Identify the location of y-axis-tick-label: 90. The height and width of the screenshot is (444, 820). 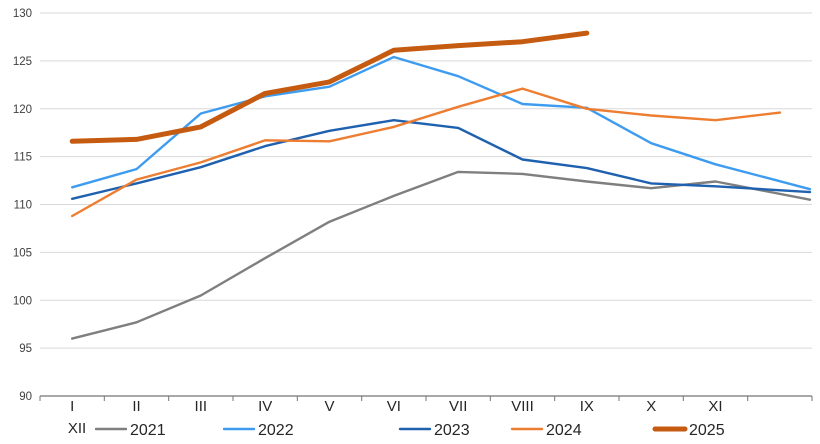
(25, 397).